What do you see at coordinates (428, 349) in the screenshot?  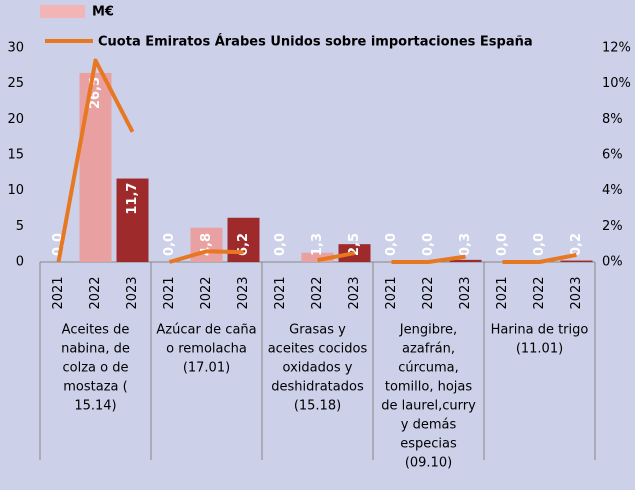 I see `group-label: azafrán,` at bounding box center [428, 349].